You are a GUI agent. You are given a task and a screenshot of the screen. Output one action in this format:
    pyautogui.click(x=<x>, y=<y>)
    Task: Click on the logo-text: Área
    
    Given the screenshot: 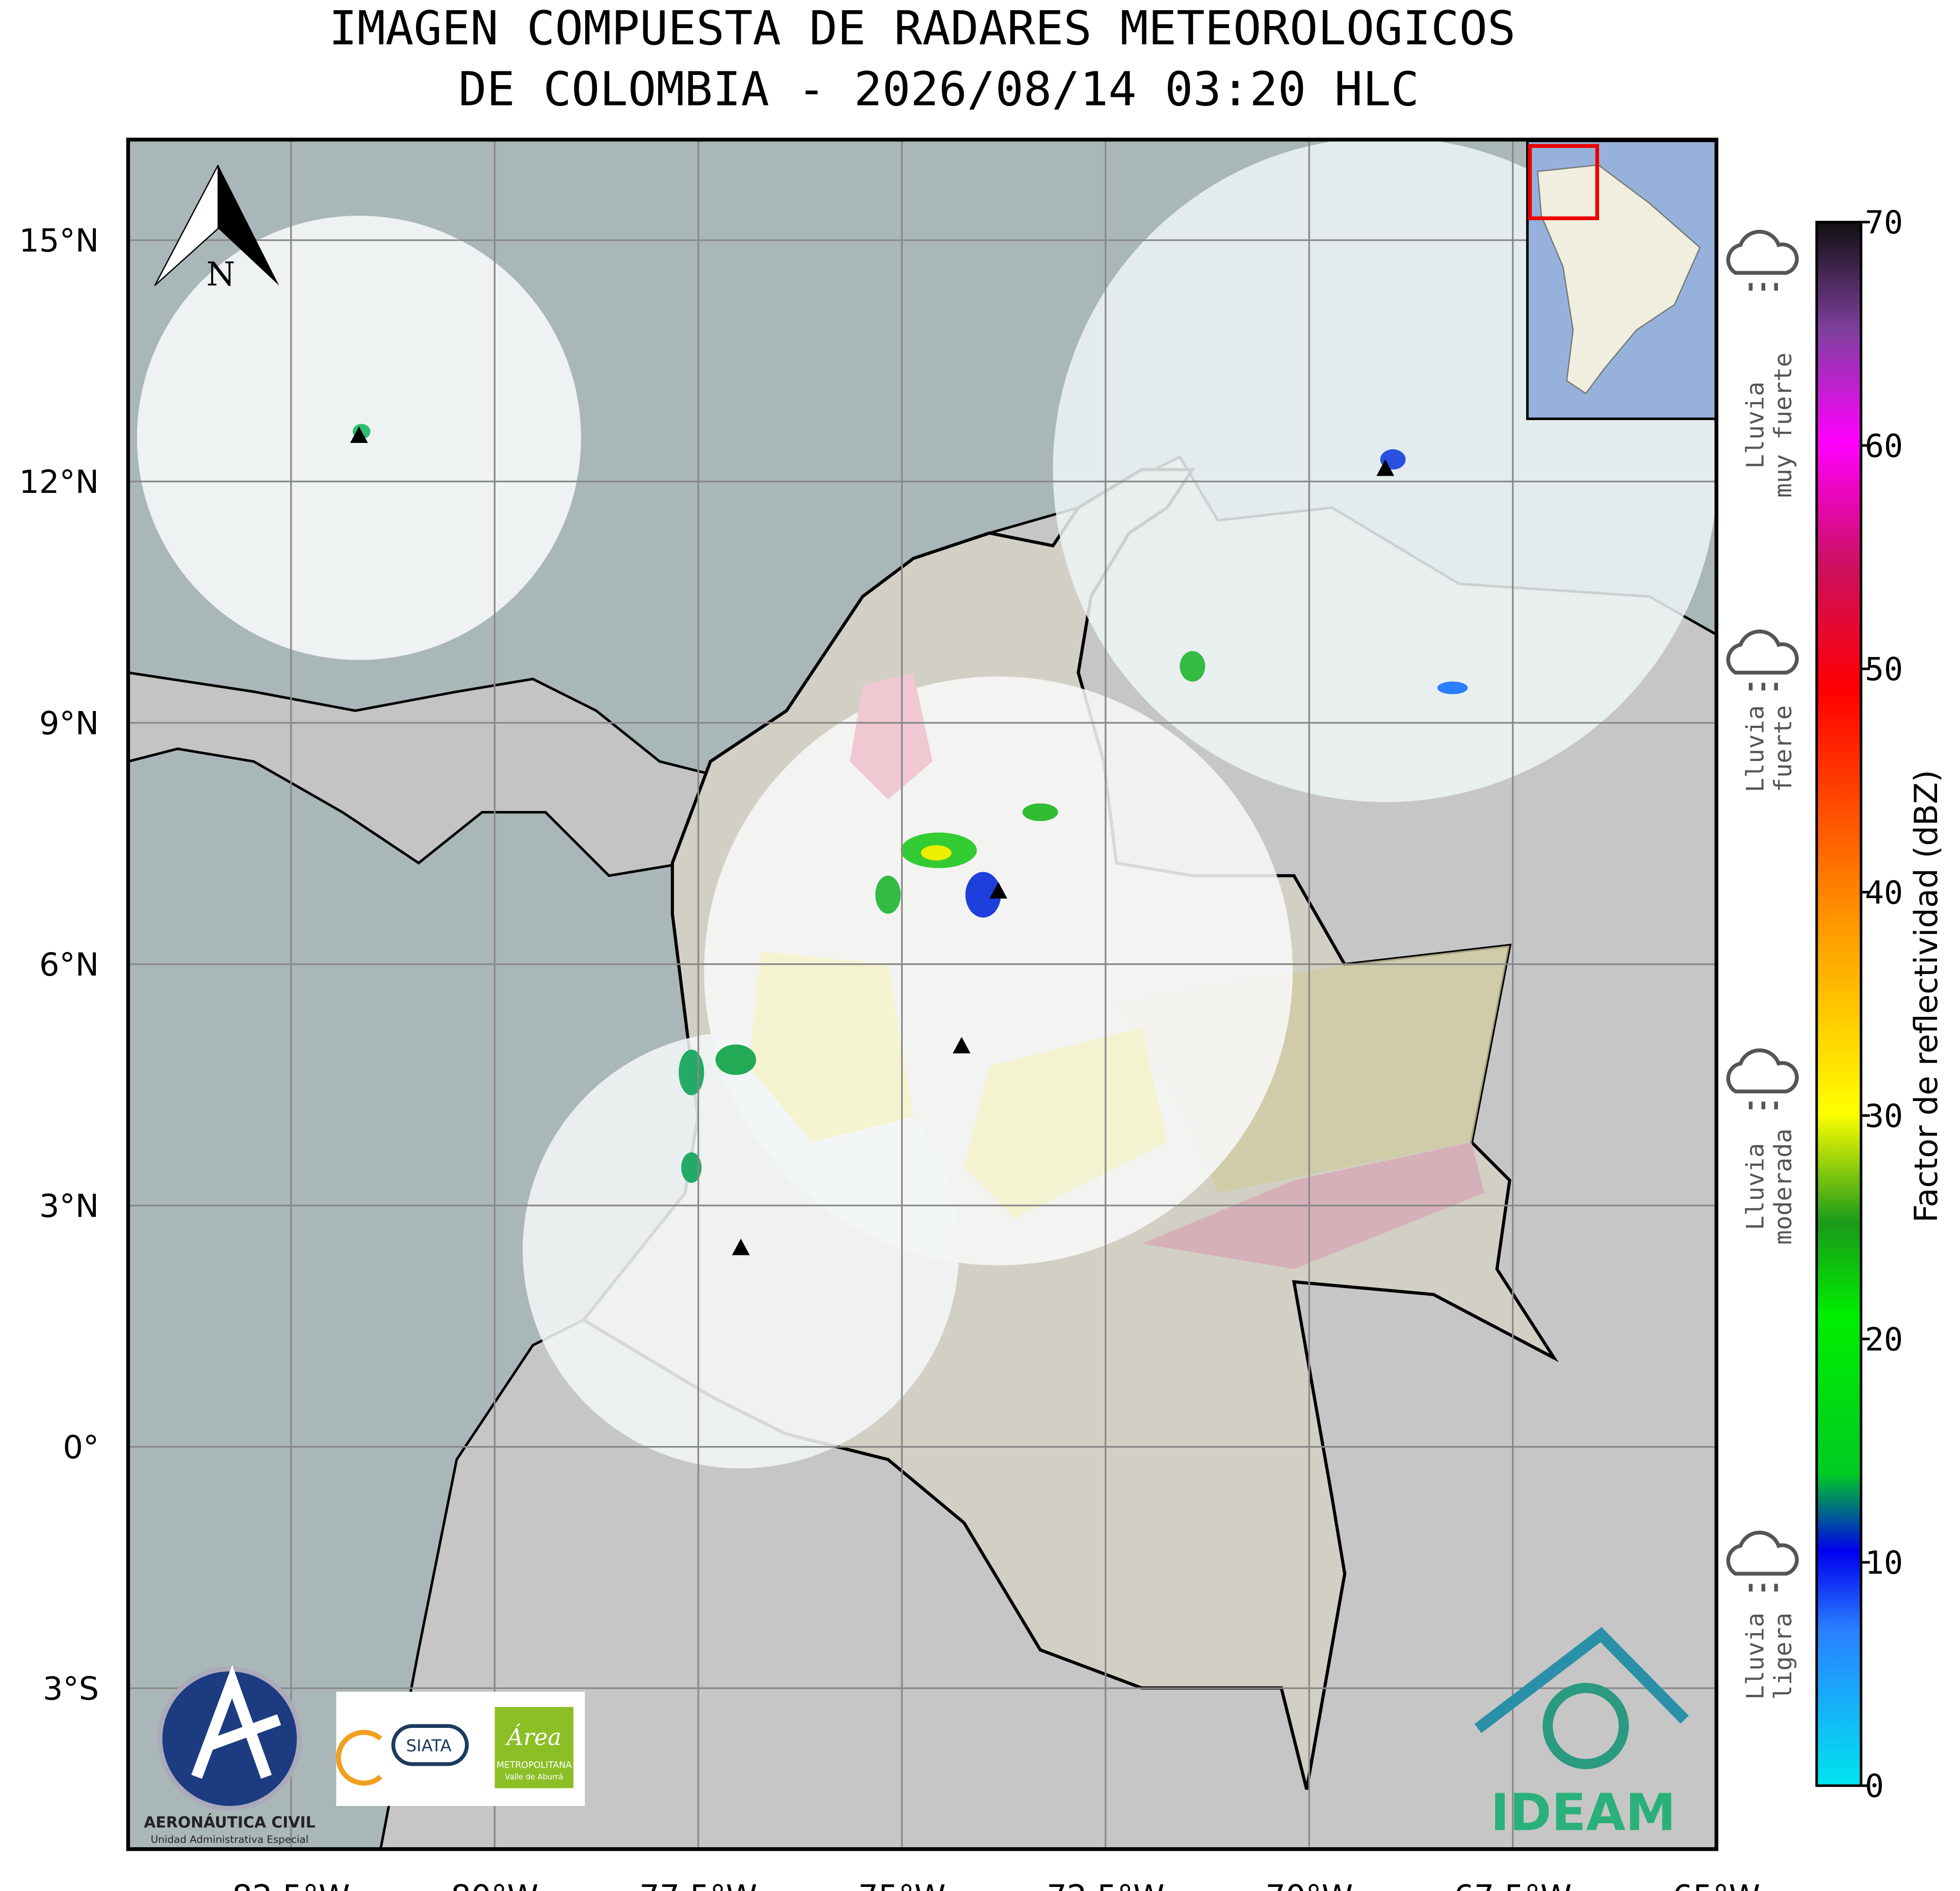 What is the action you would take?
    pyautogui.click(x=533, y=1737)
    